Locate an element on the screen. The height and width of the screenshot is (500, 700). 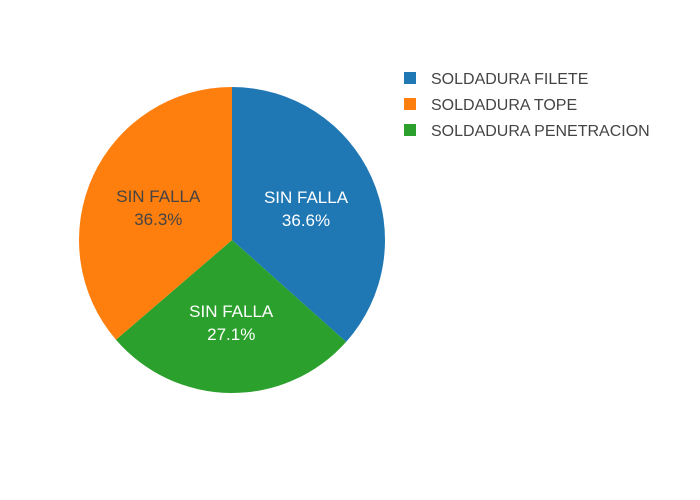
legend-item-soldadura-filete: SOLDADURA FILETE is located at coordinates (496, 79).